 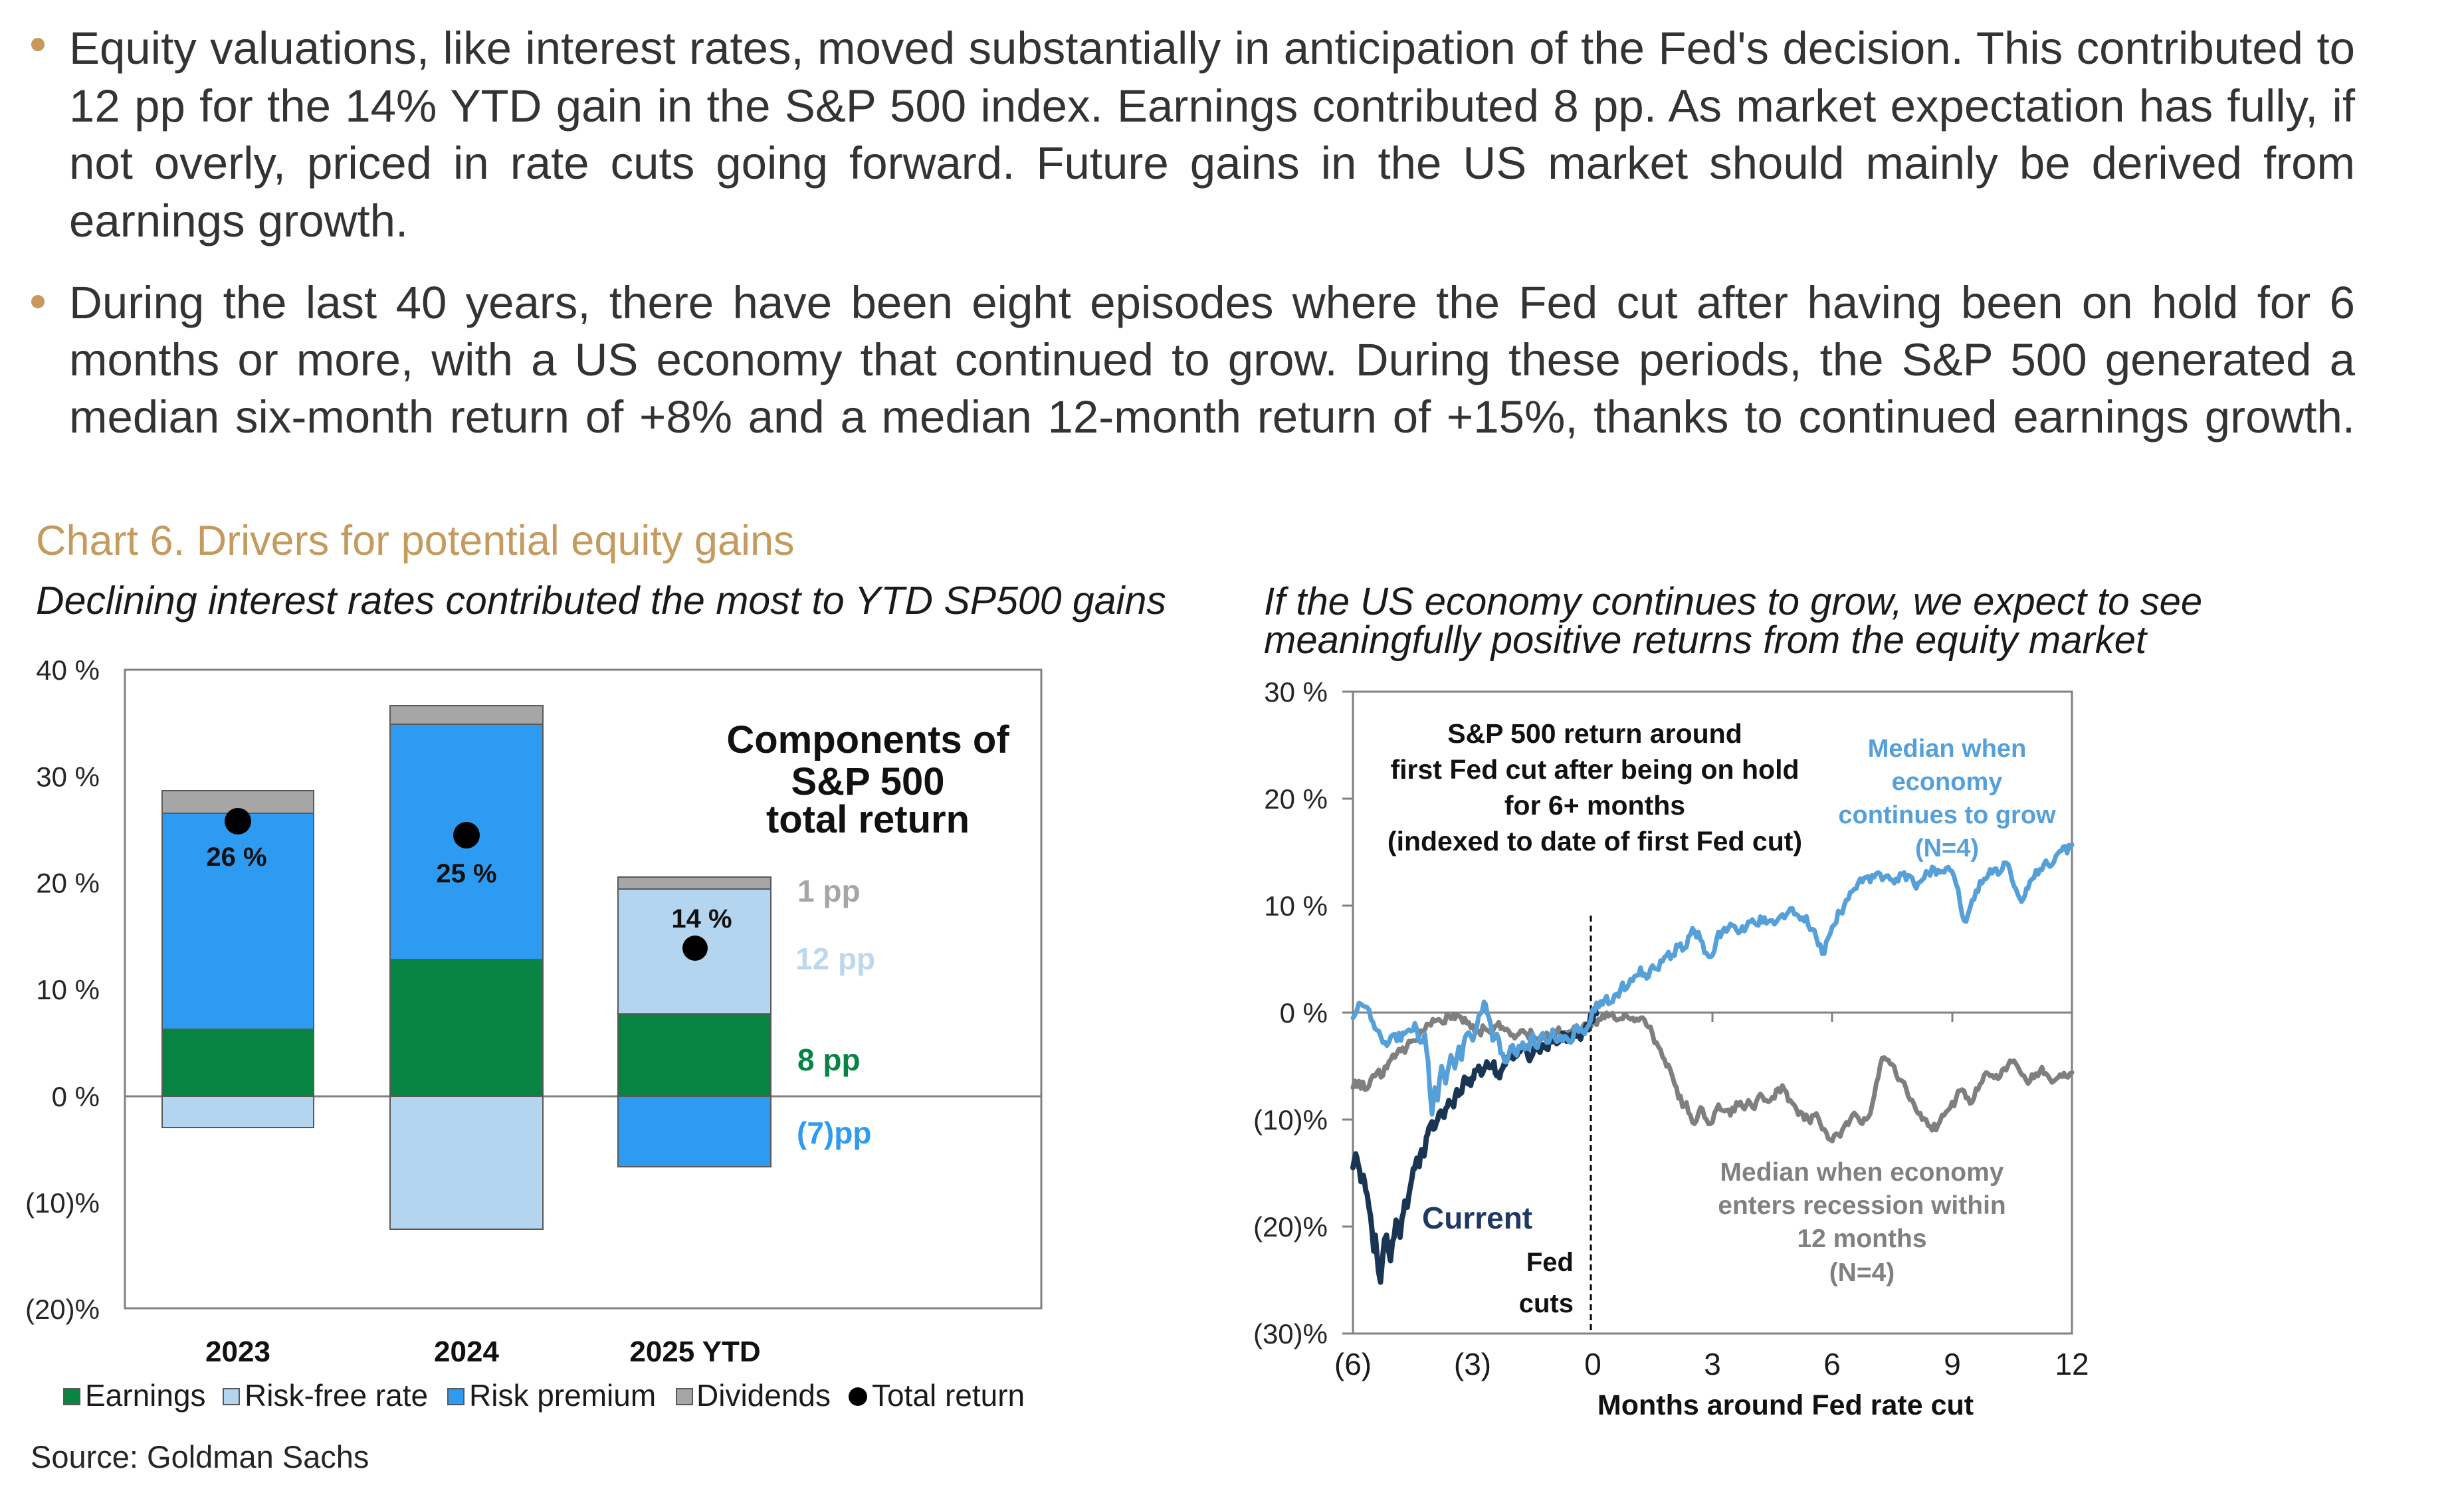 What do you see at coordinates (763, 1395) in the screenshot?
I see `svg-text: Dividends` at bounding box center [763, 1395].